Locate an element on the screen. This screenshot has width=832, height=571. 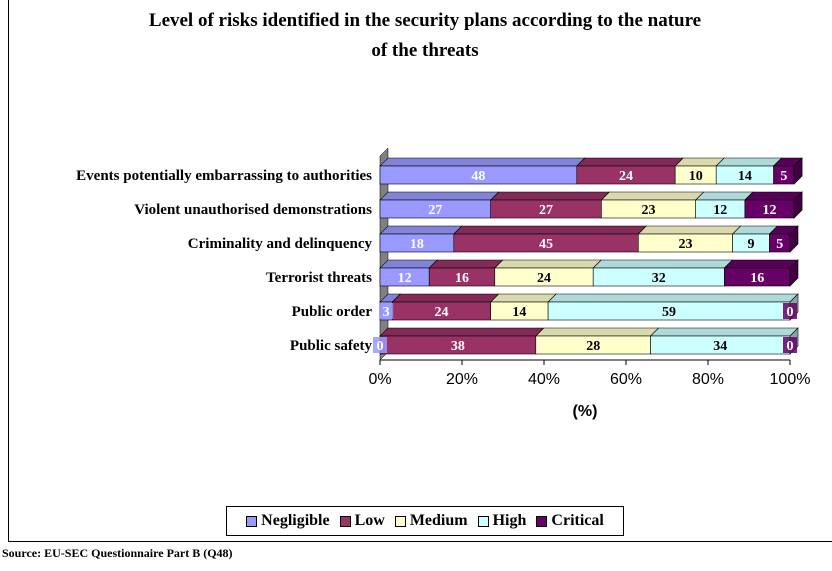
chart-title-line-2: of the threats is located at coordinates (425, 50).